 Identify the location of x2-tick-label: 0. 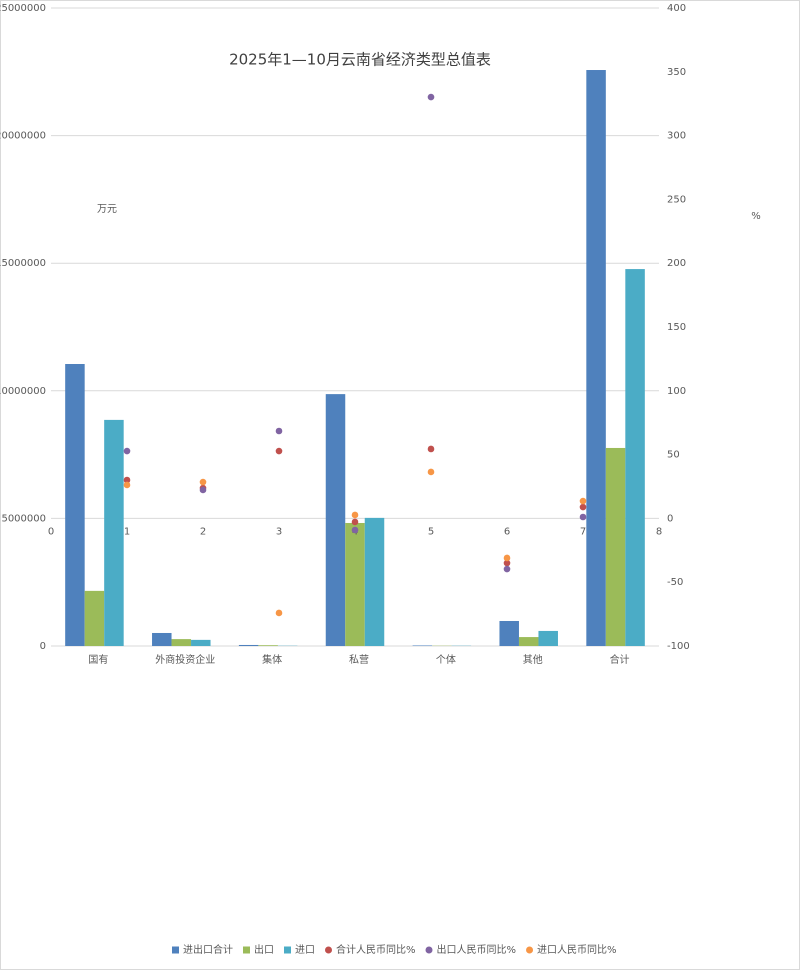
(51, 531).